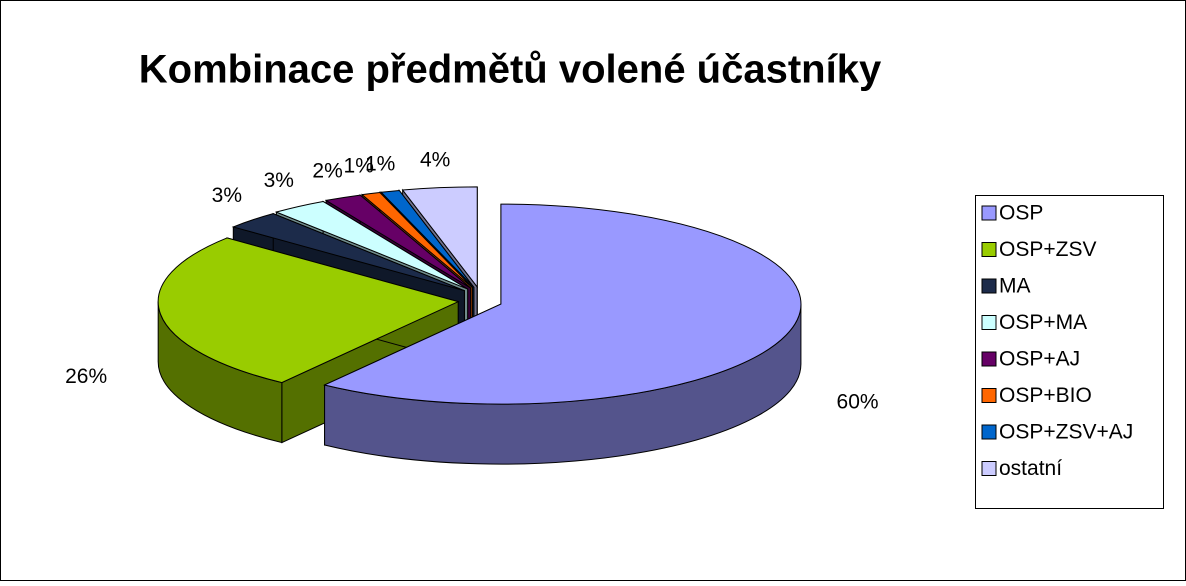 The image size is (1186, 586). Describe the element at coordinates (510, 70) in the screenshot. I see `chart-title: Kombinace předmětů volené účastníky` at that location.